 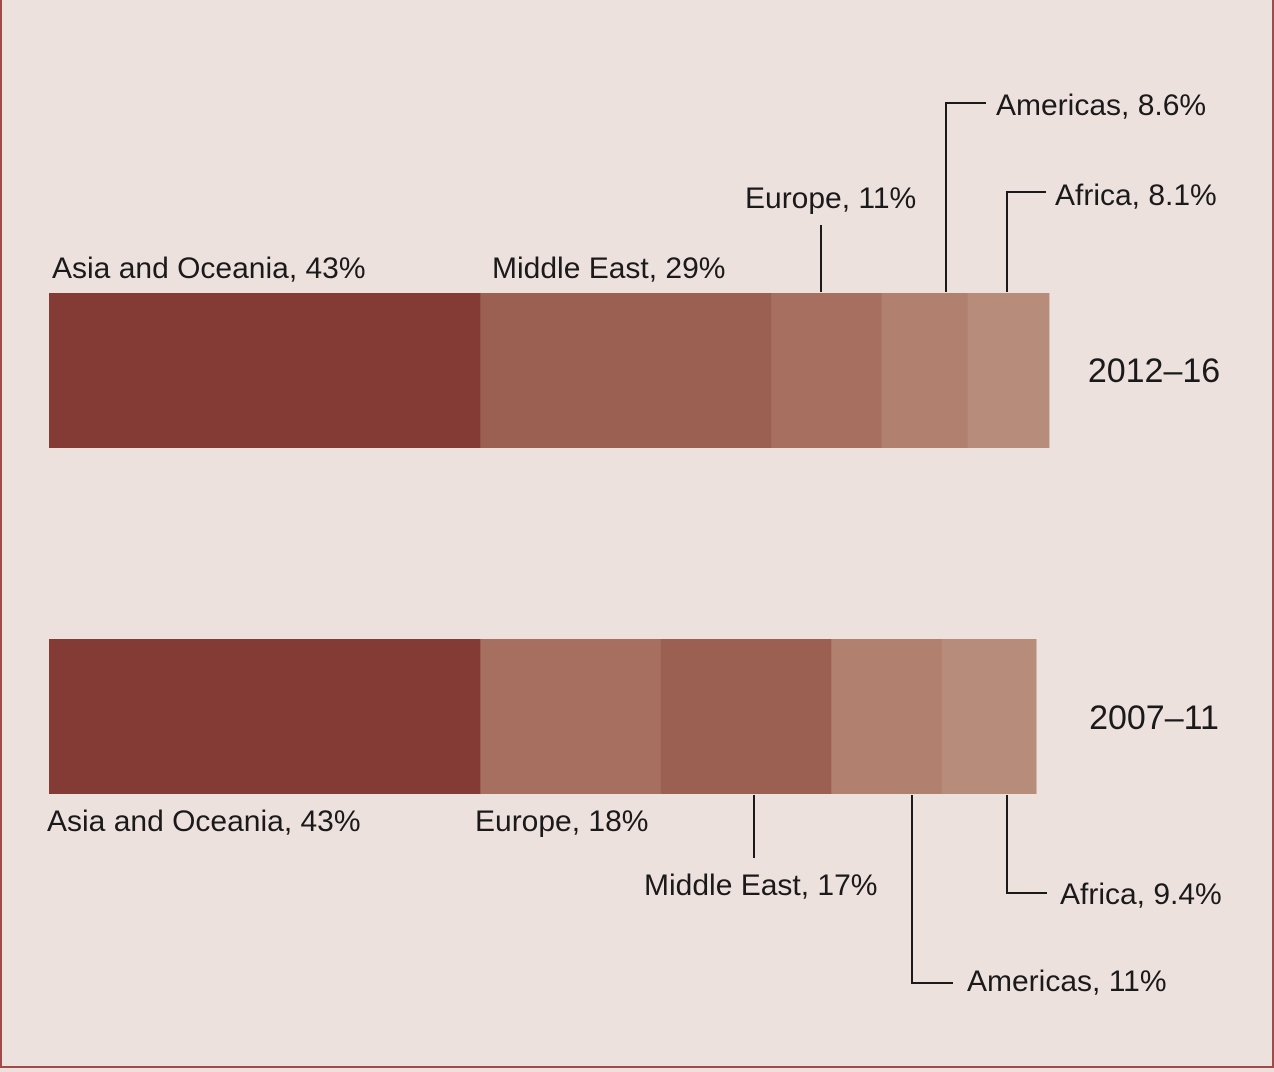 What do you see at coordinates (1154, 371) in the screenshot?
I see `period-label-2012-16: 2012–16` at bounding box center [1154, 371].